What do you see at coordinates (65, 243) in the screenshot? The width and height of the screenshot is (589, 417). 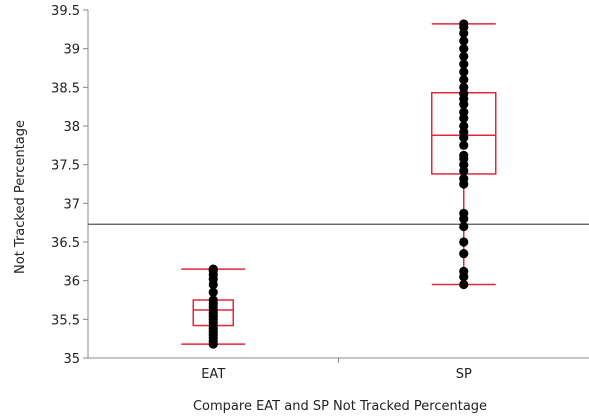 I see `y-tick-label: 36.5` at bounding box center [65, 243].